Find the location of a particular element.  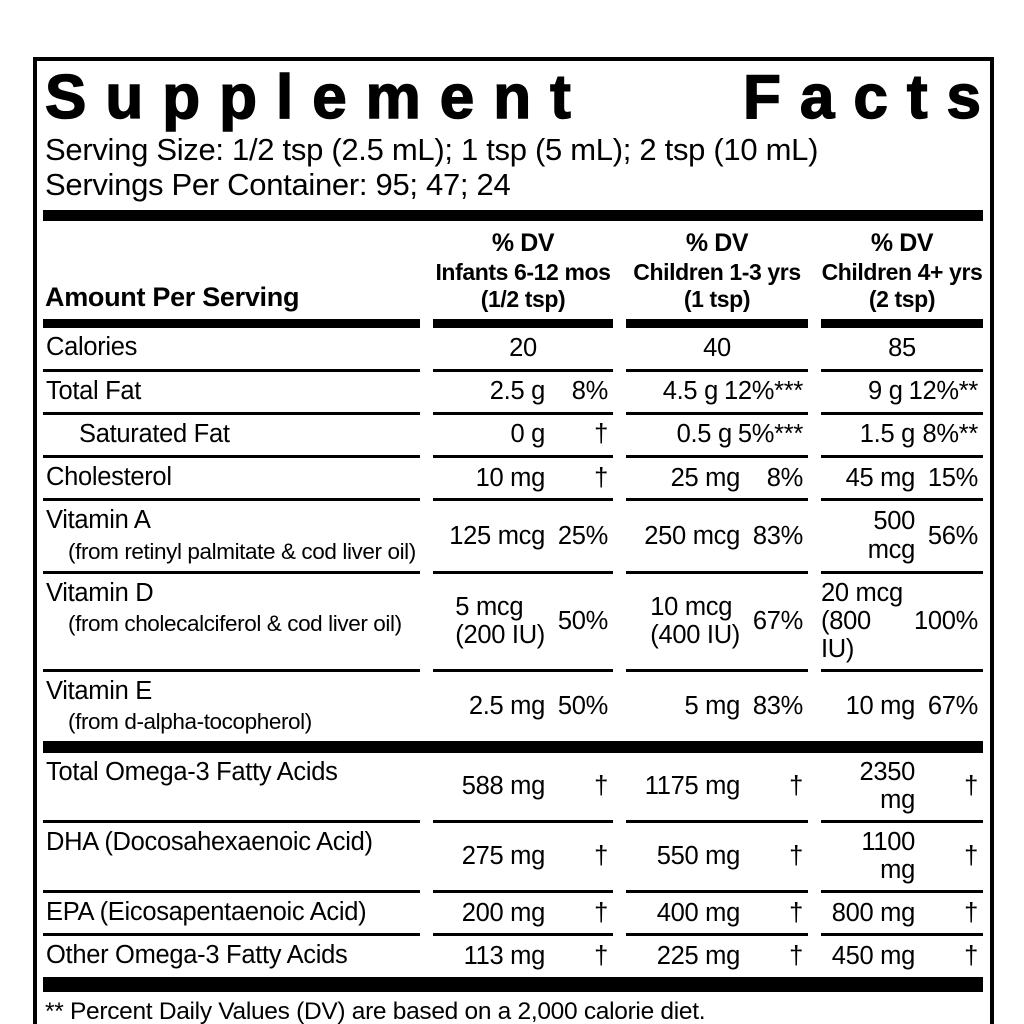

amount-value: 2.5 g is located at coordinates (517, 391).